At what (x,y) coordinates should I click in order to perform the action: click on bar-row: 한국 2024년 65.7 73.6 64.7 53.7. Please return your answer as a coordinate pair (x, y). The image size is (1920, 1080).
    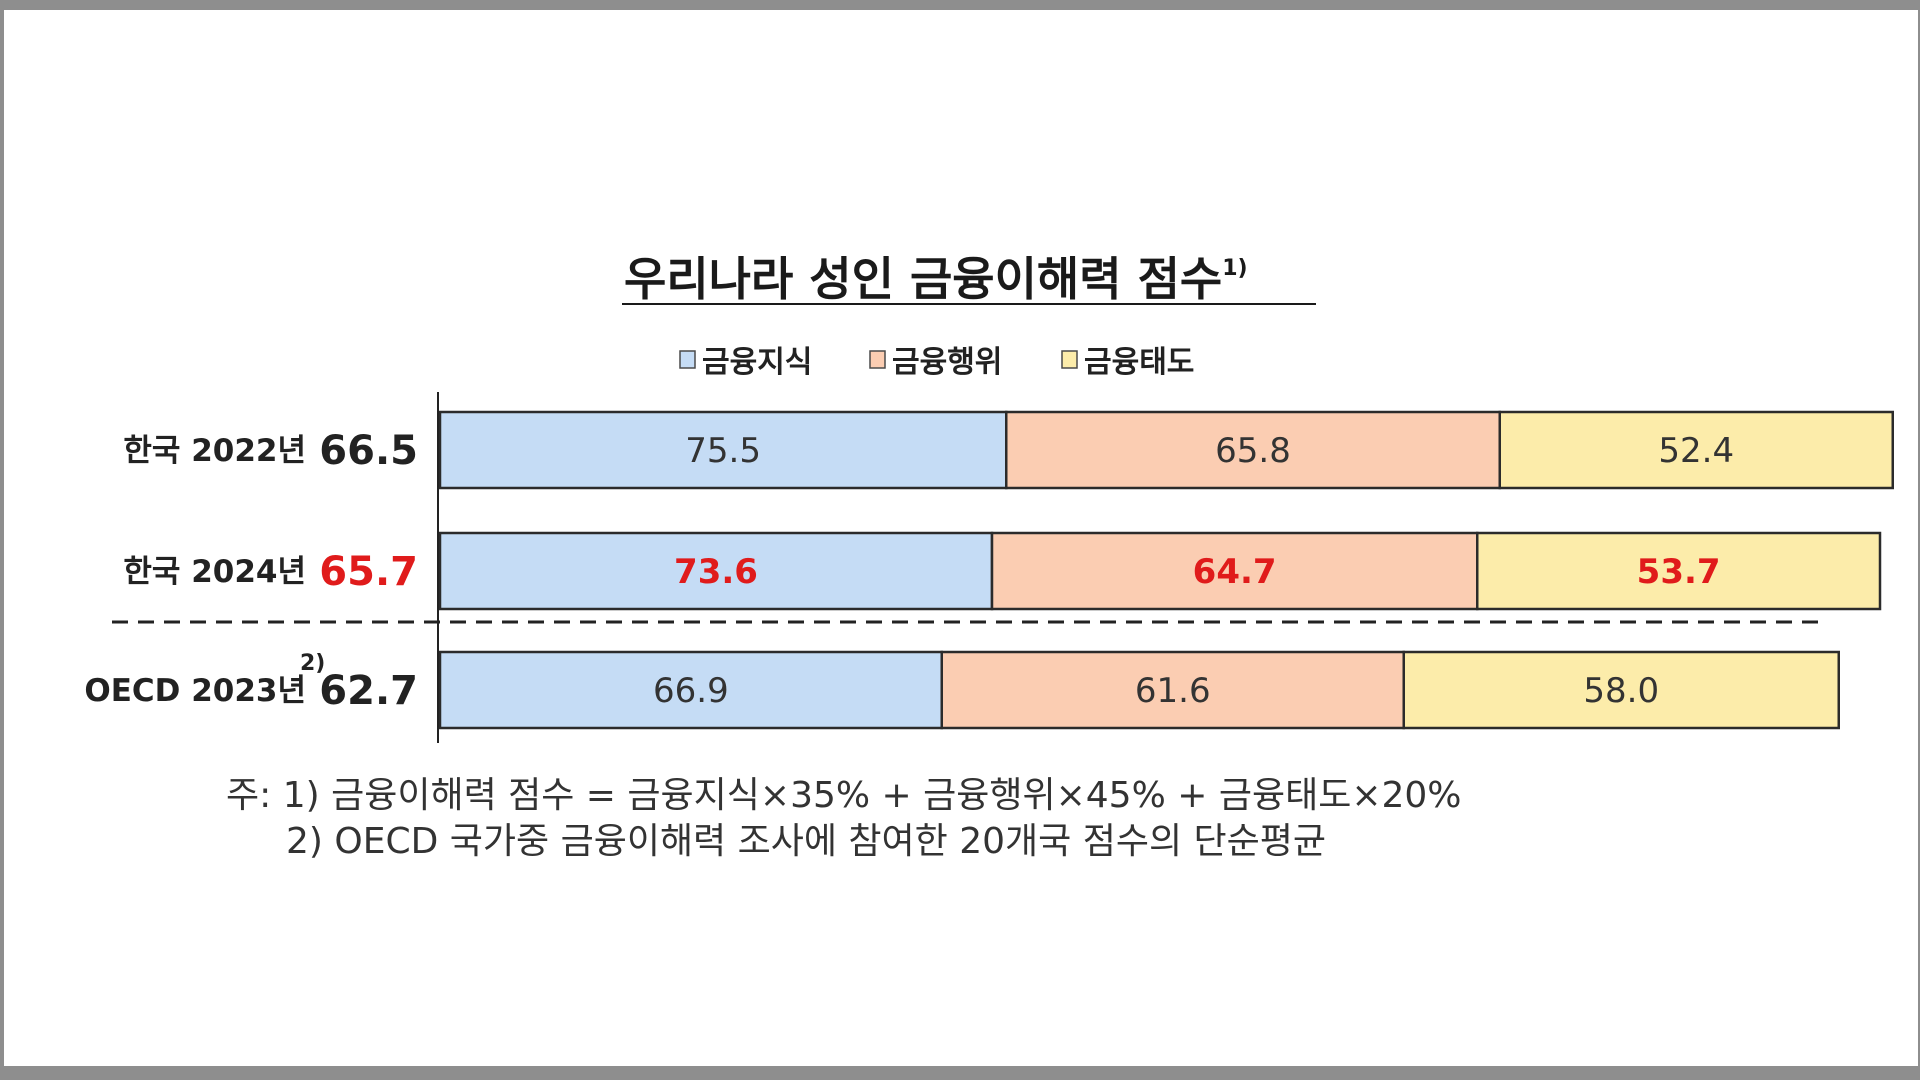
    Looking at the image, I should click on (1002, 571).